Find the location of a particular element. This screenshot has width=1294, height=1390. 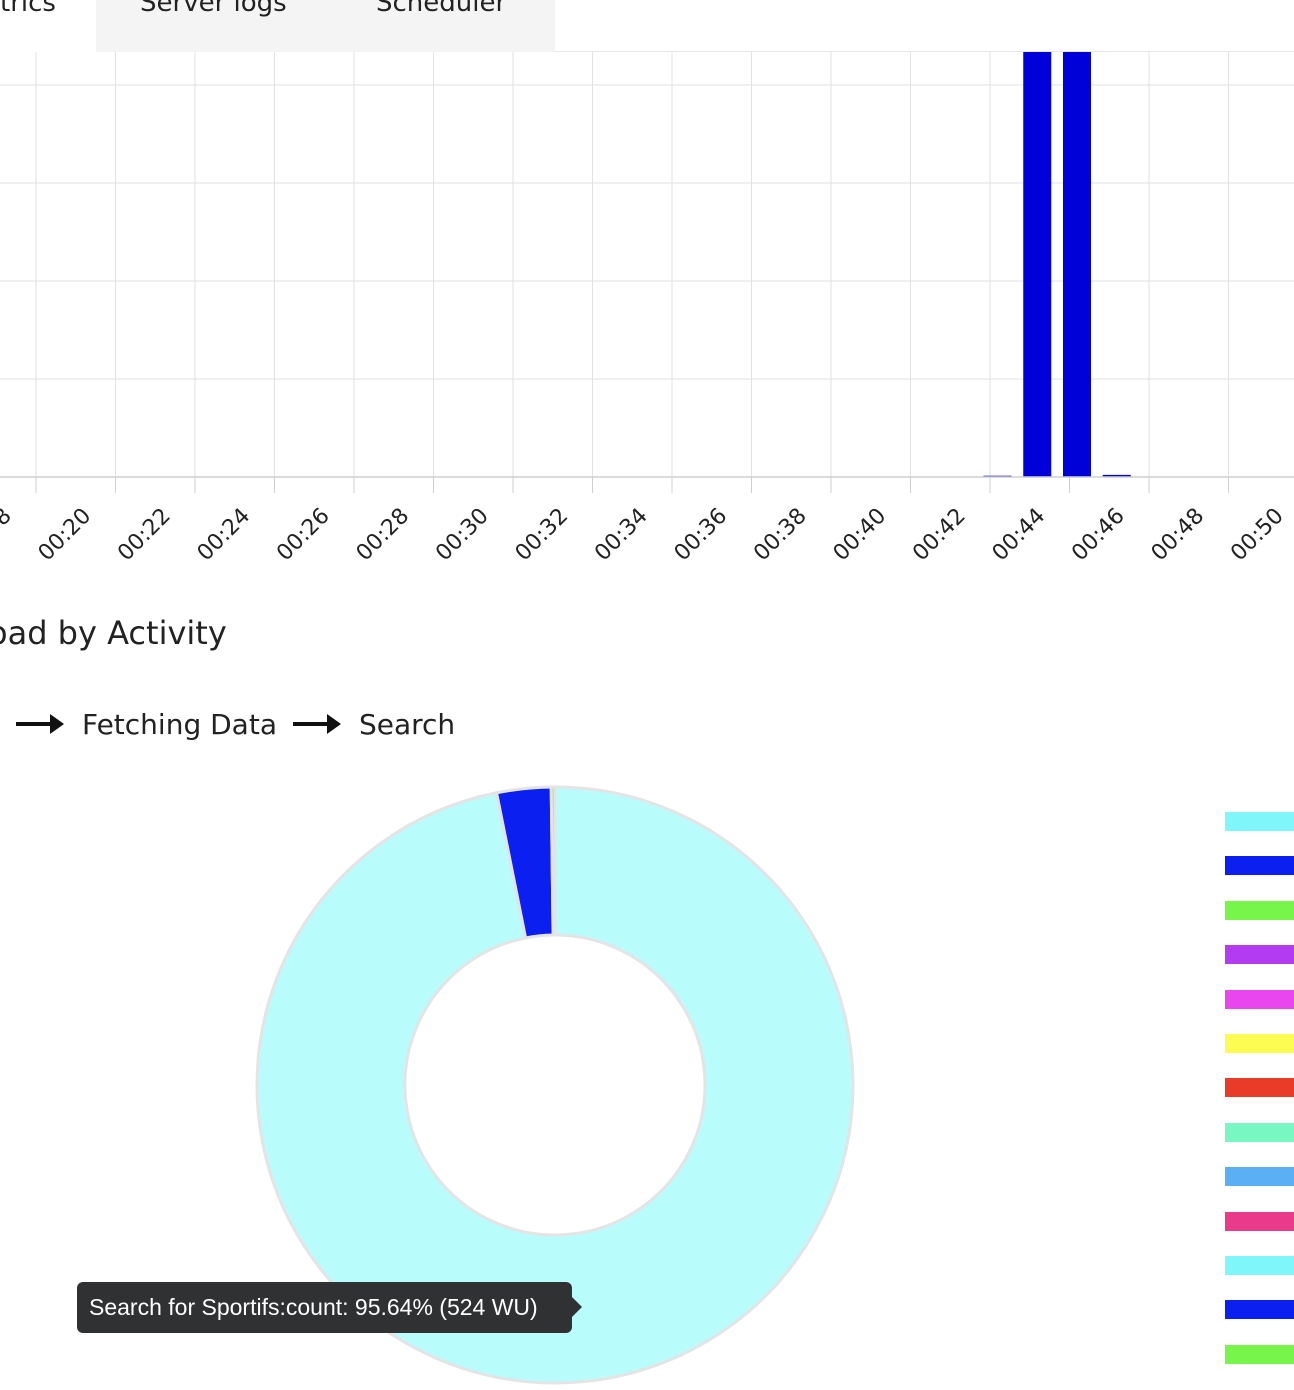

tab-metrics: etrics is located at coordinates (48, 26).